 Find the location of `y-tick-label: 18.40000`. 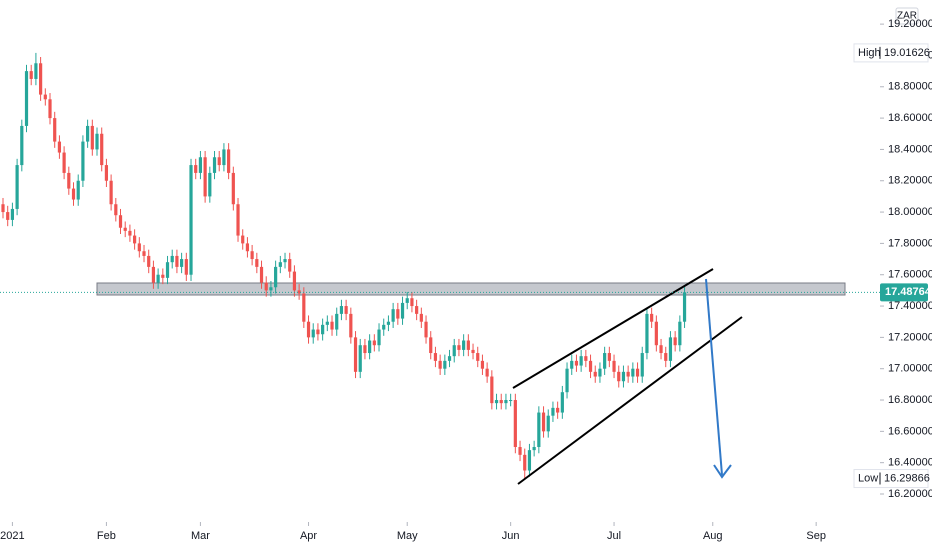

y-tick-label: 18.40000 is located at coordinates (910, 149).